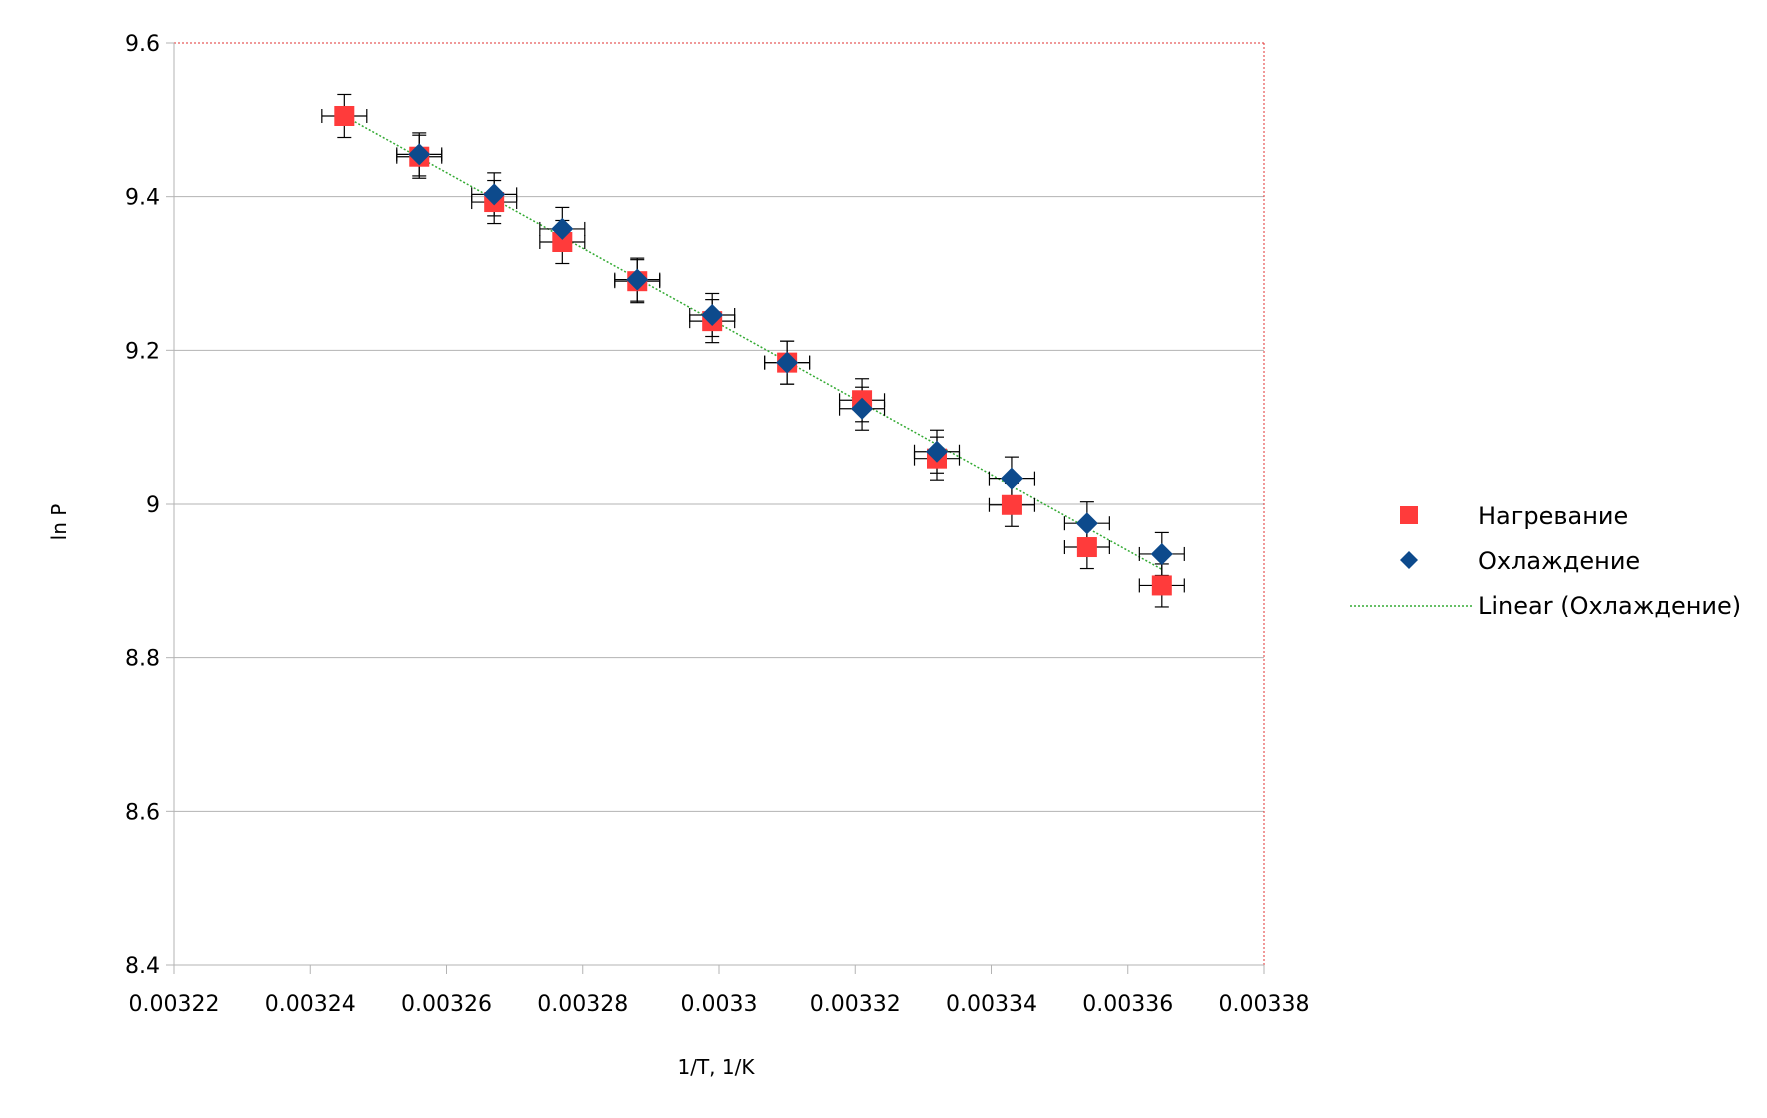 The width and height of the screenshot is (1767, 1118). I want to click on x-tick-label: 0.00322, so click(174, 1004).